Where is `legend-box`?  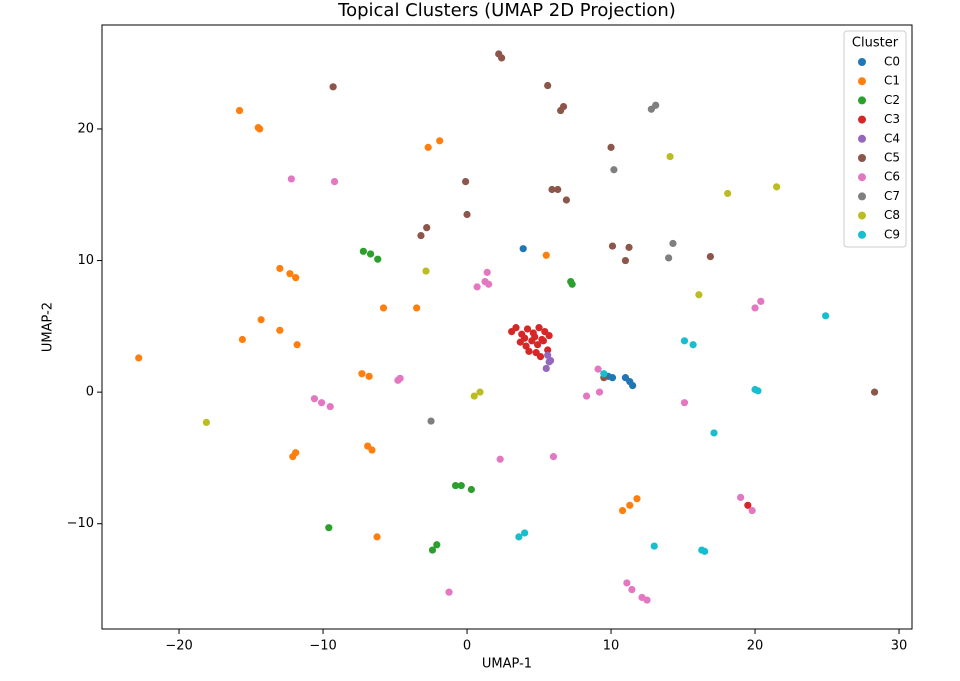
legend-box is located at coordinates (875, 139).